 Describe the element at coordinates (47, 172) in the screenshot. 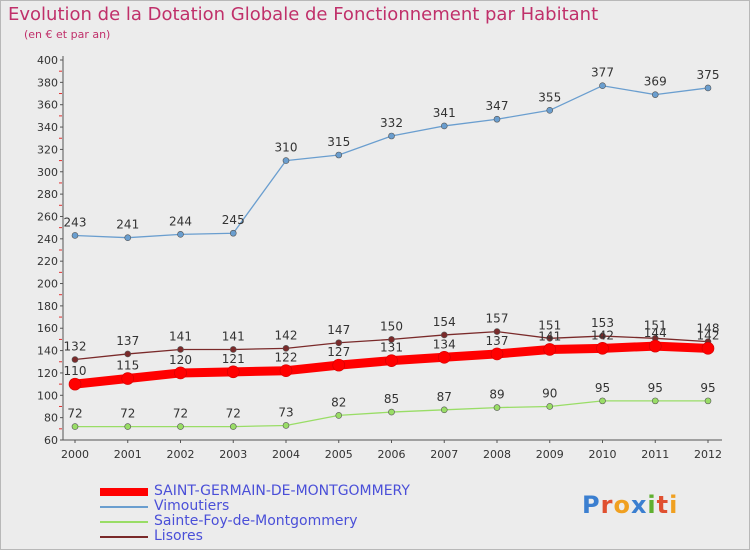

I see `y-tick-label: 300` at that location.